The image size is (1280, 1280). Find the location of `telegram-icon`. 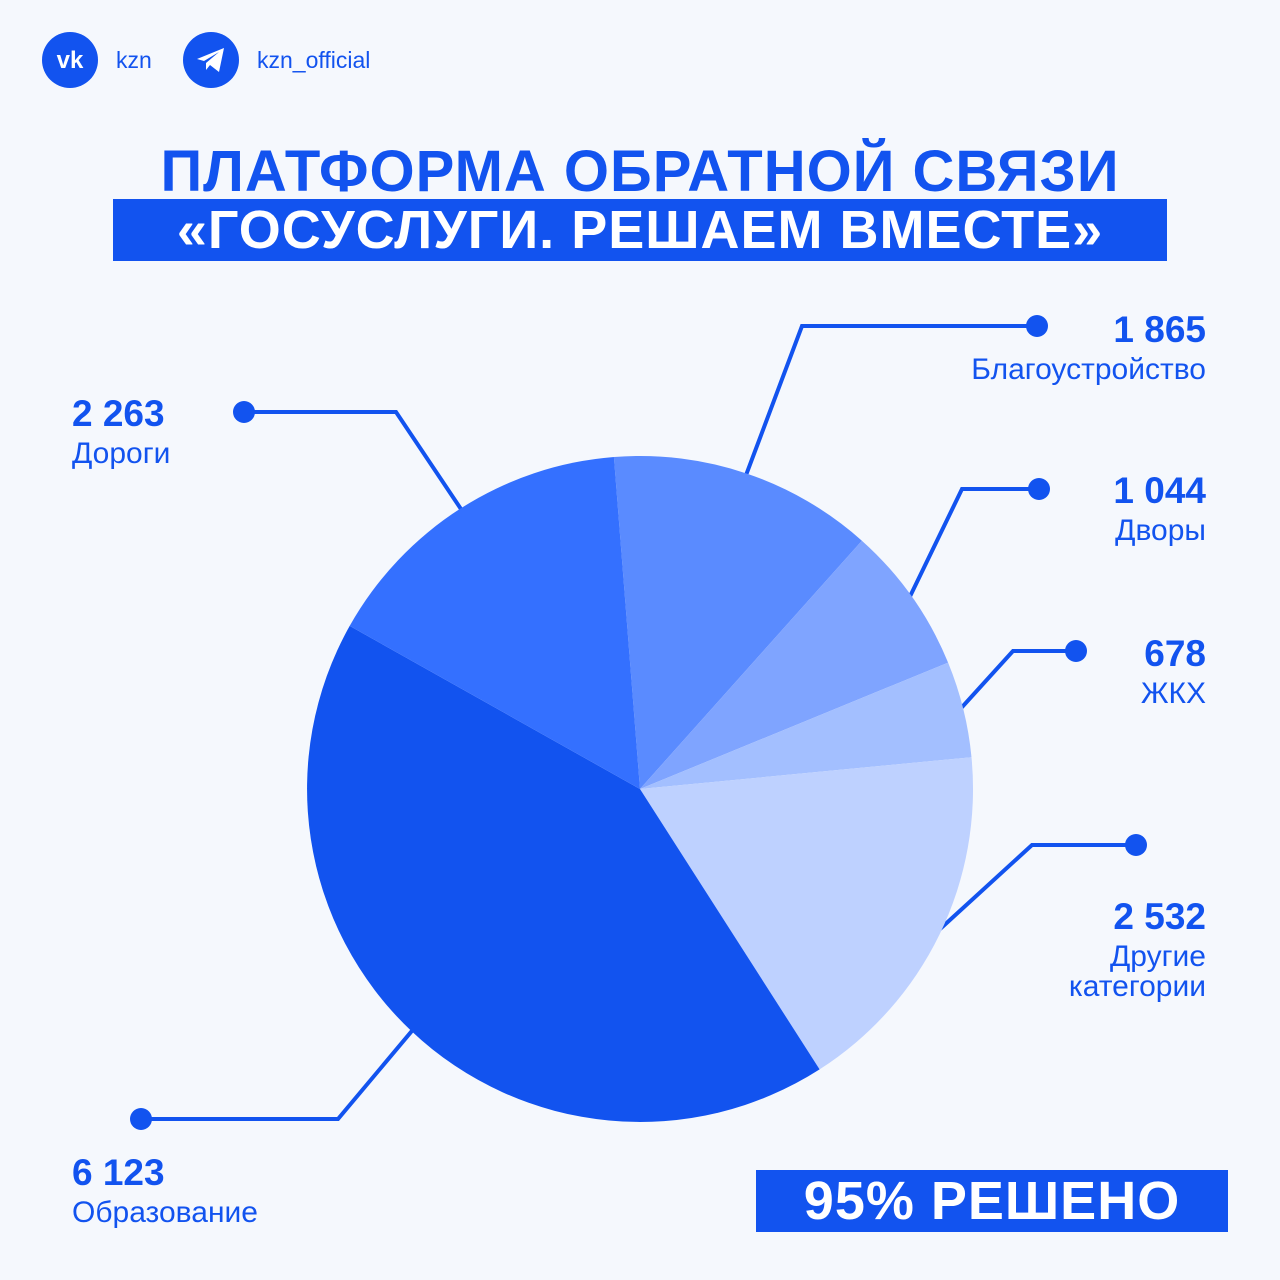

telegram-icon is located at coordinates (211, 60).